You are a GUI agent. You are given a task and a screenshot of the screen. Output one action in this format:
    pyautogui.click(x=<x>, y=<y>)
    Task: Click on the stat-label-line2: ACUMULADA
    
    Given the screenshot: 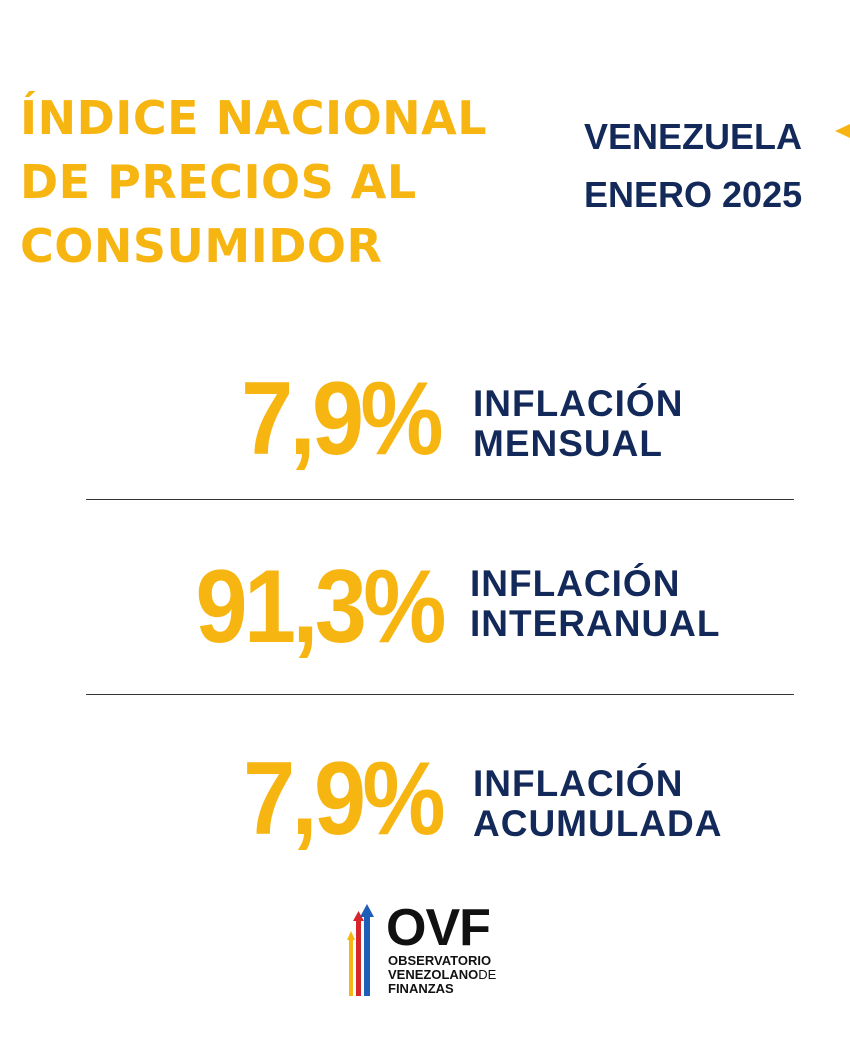 What is the action you would take?
    pyautogui.click(x=598, y=823)
    